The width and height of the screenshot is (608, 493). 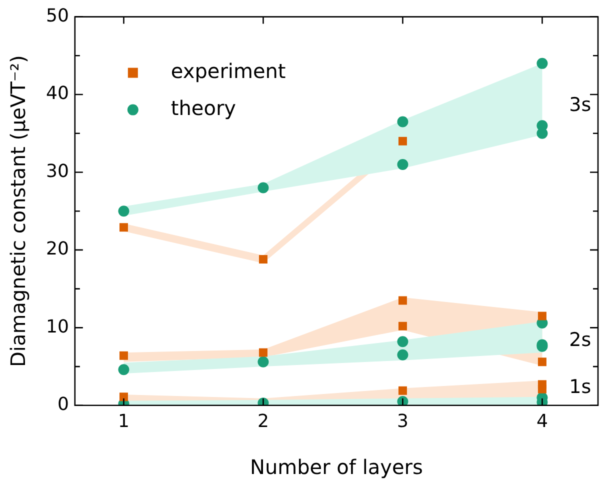 What do you see at coordinates (124, 421) in the screenshot?
I see `x-tick-label: 1` at bounding box center [124, 421].